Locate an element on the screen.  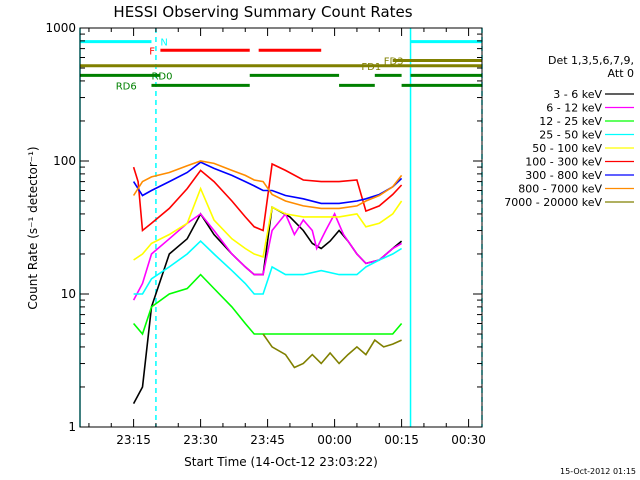
state-band-label: FD1 is located at coordinates (371, 67).